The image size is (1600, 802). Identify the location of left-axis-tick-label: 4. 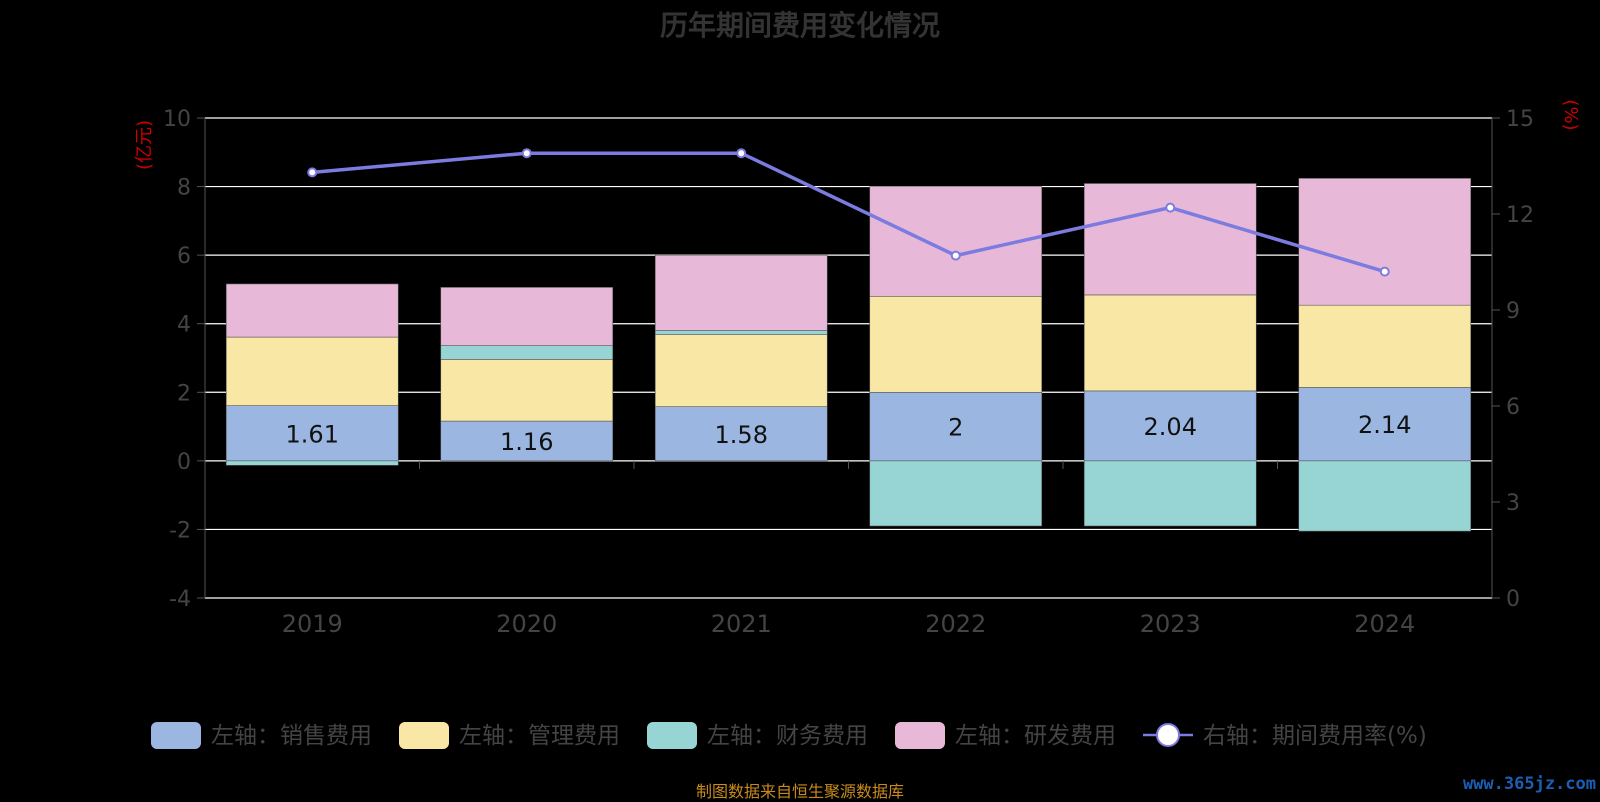
(184, 325).